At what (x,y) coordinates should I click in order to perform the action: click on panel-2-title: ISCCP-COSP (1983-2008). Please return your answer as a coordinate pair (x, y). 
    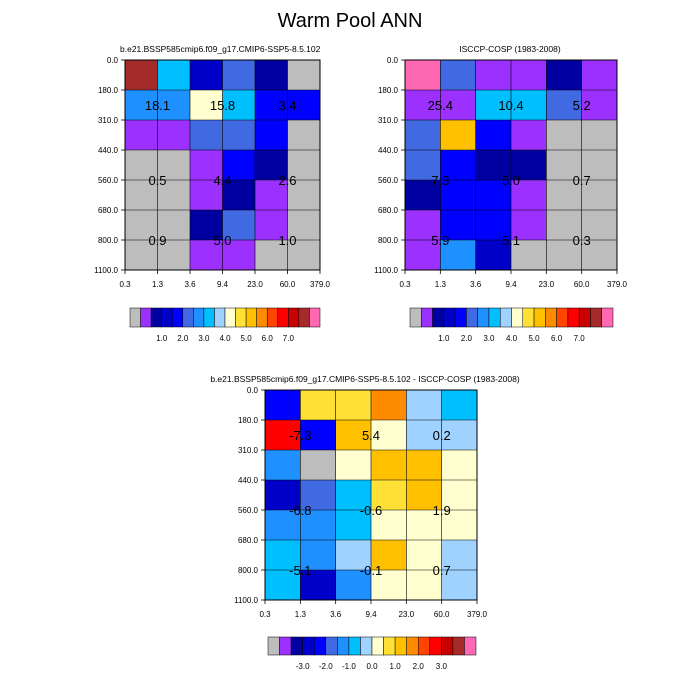
    Looking at the image, I should click on (510, 49).